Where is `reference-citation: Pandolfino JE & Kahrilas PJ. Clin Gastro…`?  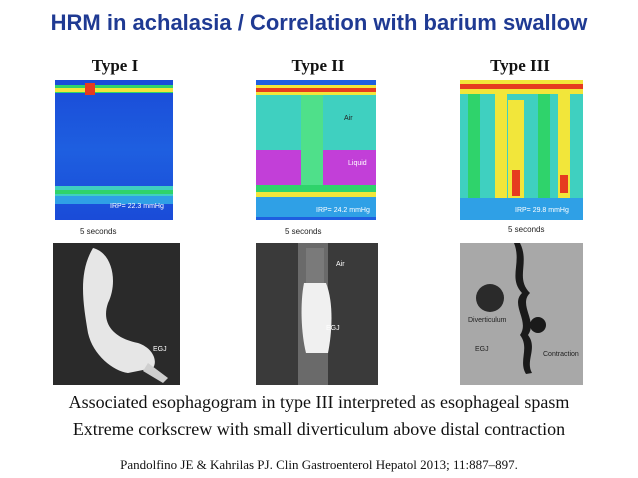 reference-citation: Pandolfino JE & Kahrilas PJ. Clin Gastro… is located at coordinates (319, 464).